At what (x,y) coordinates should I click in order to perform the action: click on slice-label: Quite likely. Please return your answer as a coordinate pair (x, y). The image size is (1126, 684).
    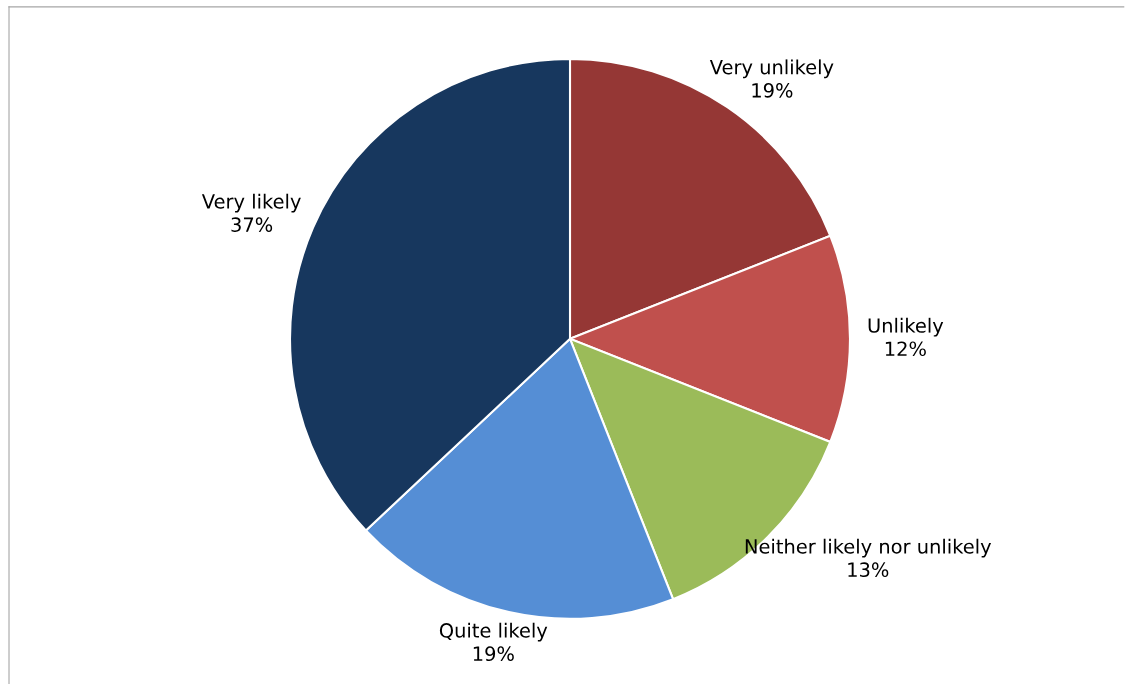
    Looking at the image, I should click on (493, 632).